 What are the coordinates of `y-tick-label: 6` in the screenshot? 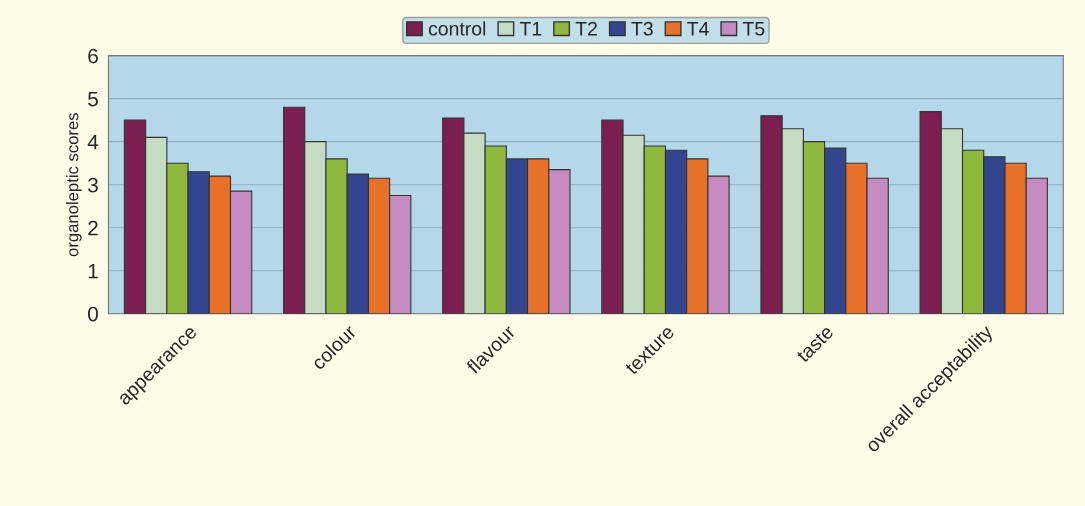 It's located at (93, 56).